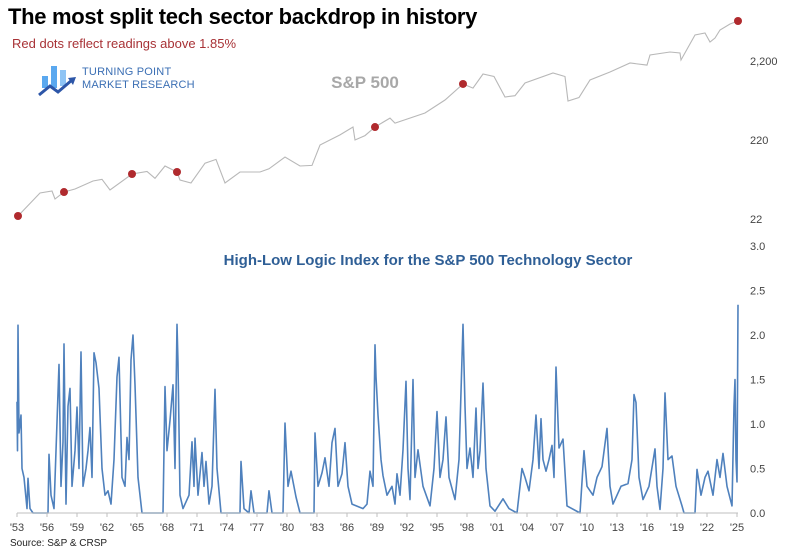  I want to click on index-y-tick-label: 1.0, so click(757, 425).